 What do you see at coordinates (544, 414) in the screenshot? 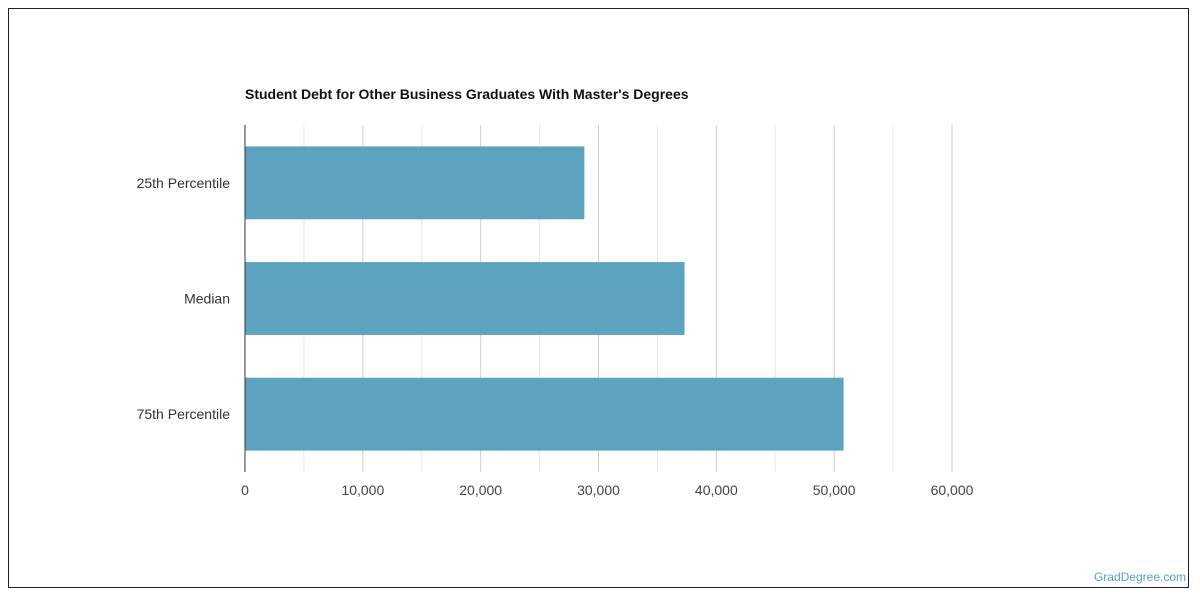
I see `bar-75th-percentile` at bounding box center [544, 414].